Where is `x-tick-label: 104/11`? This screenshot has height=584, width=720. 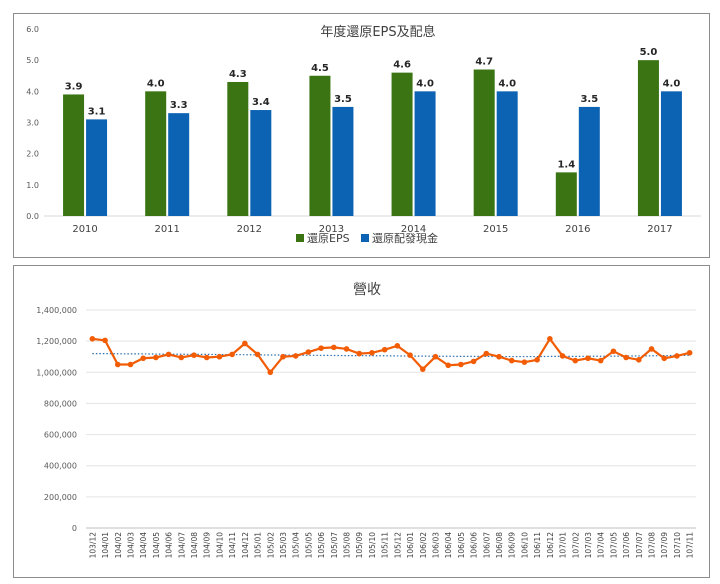
x-tick-label: 104/11 is located at coordinates (232, 545).